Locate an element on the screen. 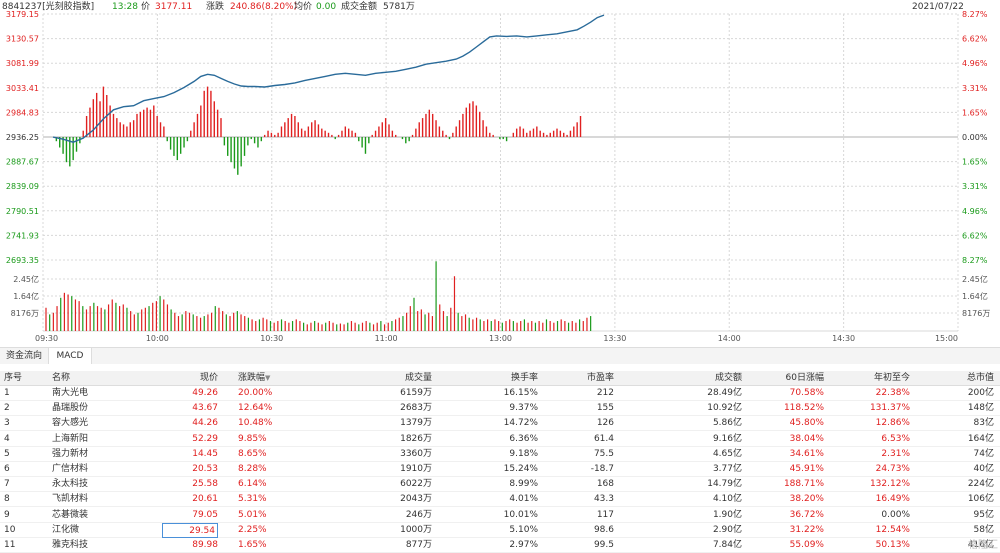 The height and width of the screenshot is (553, 1000). right-axis-tick: 1.65% is located at coordinates (975, 162).